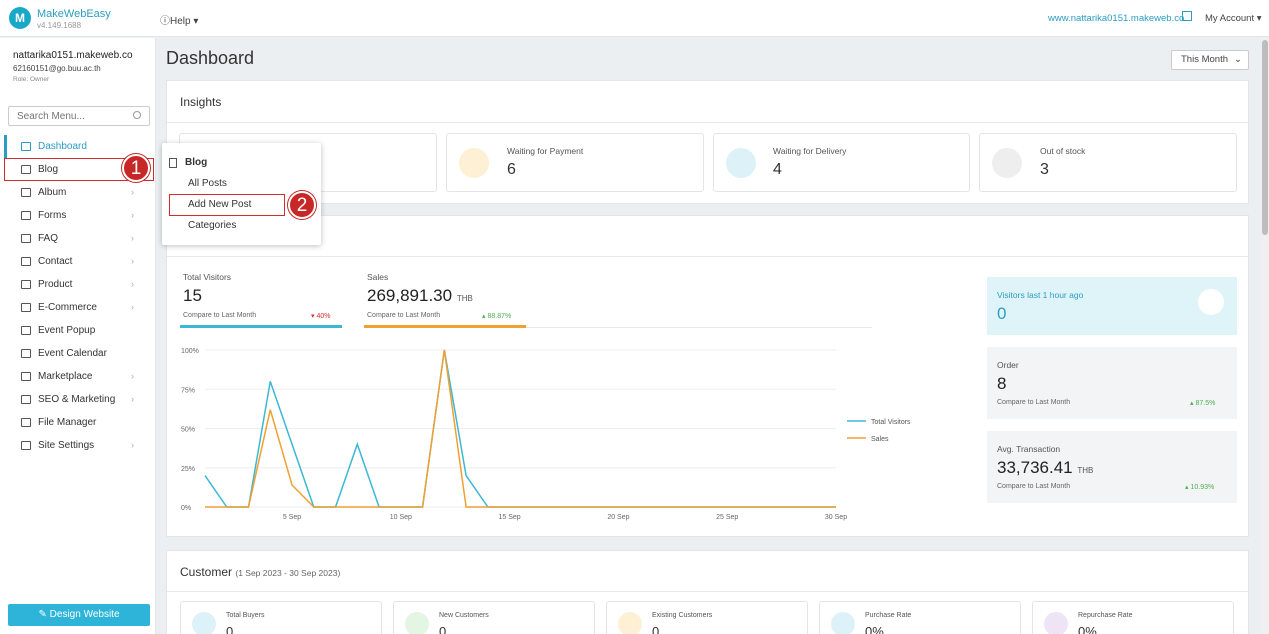 The image size is (1269, 634). I want to click on calendar-icon, so click(26, 353).